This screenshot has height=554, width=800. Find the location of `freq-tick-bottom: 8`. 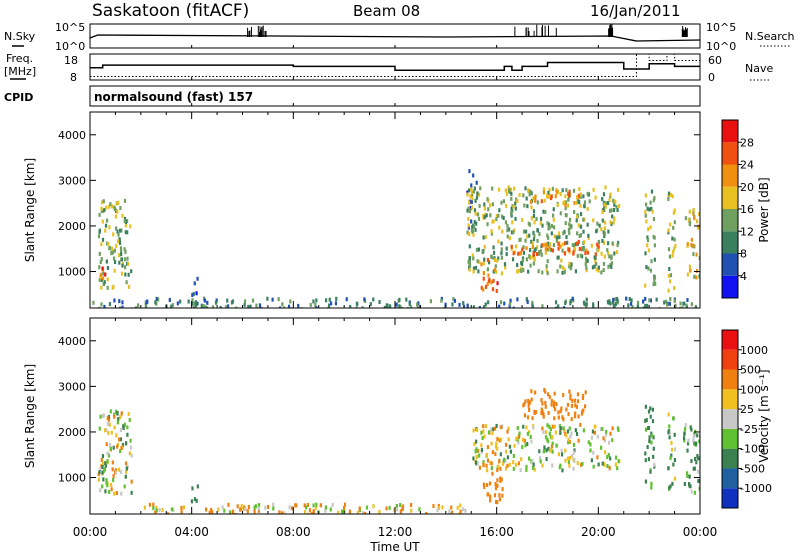

freq-tick-bottom: 8 is located at coordinates (73, 77).